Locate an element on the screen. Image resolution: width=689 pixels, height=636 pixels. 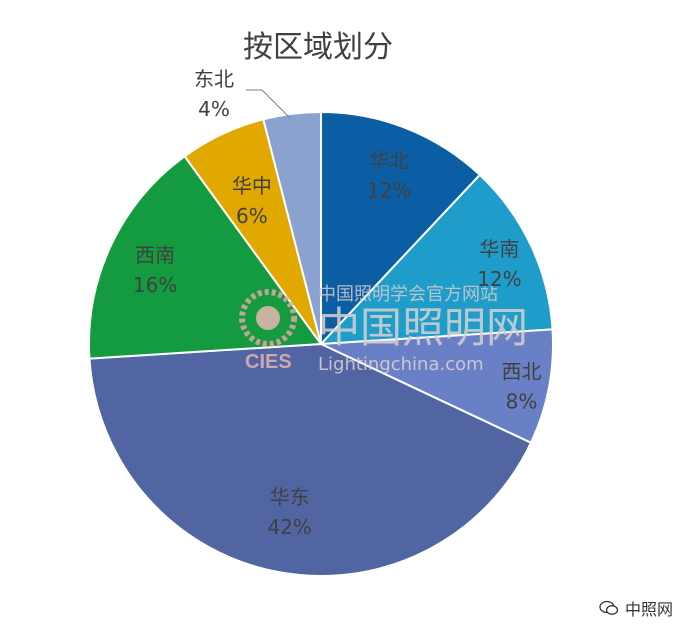
slice-value-label: 42% is located at coordinates (289, 527).